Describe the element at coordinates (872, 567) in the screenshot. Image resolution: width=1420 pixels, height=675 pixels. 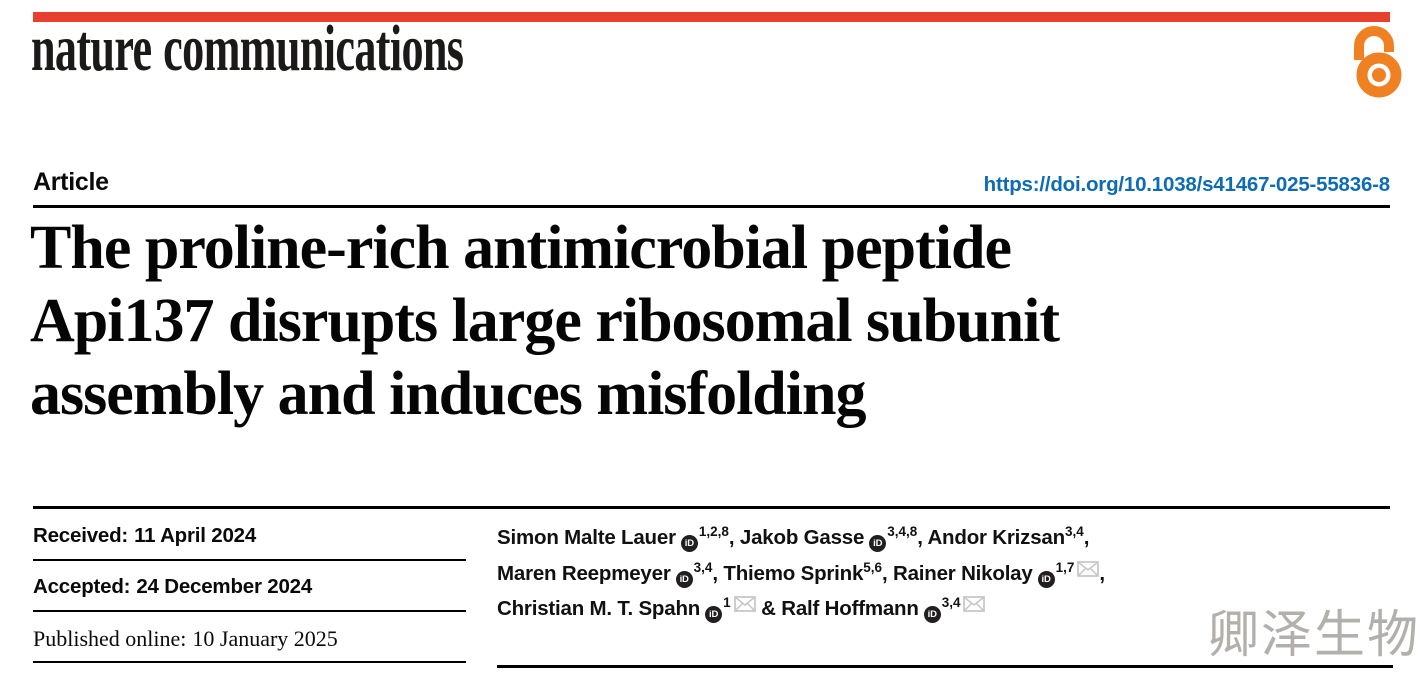
I see `affiliation-superscript: 5,6` at that location.